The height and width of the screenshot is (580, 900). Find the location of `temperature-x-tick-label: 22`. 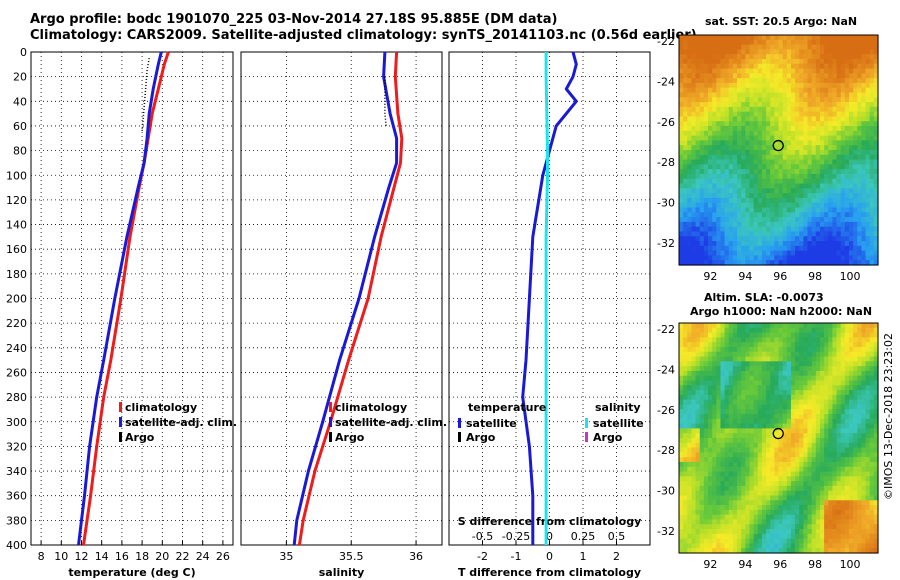

temperature-x-tick-label: 22 is located at coordinates (183, 556).